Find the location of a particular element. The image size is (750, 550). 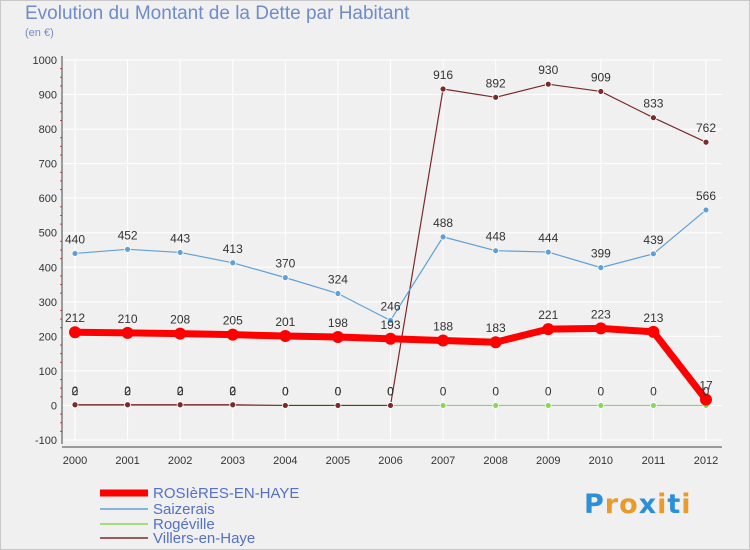

logo-letter: o is located at coordinates (629, 504).